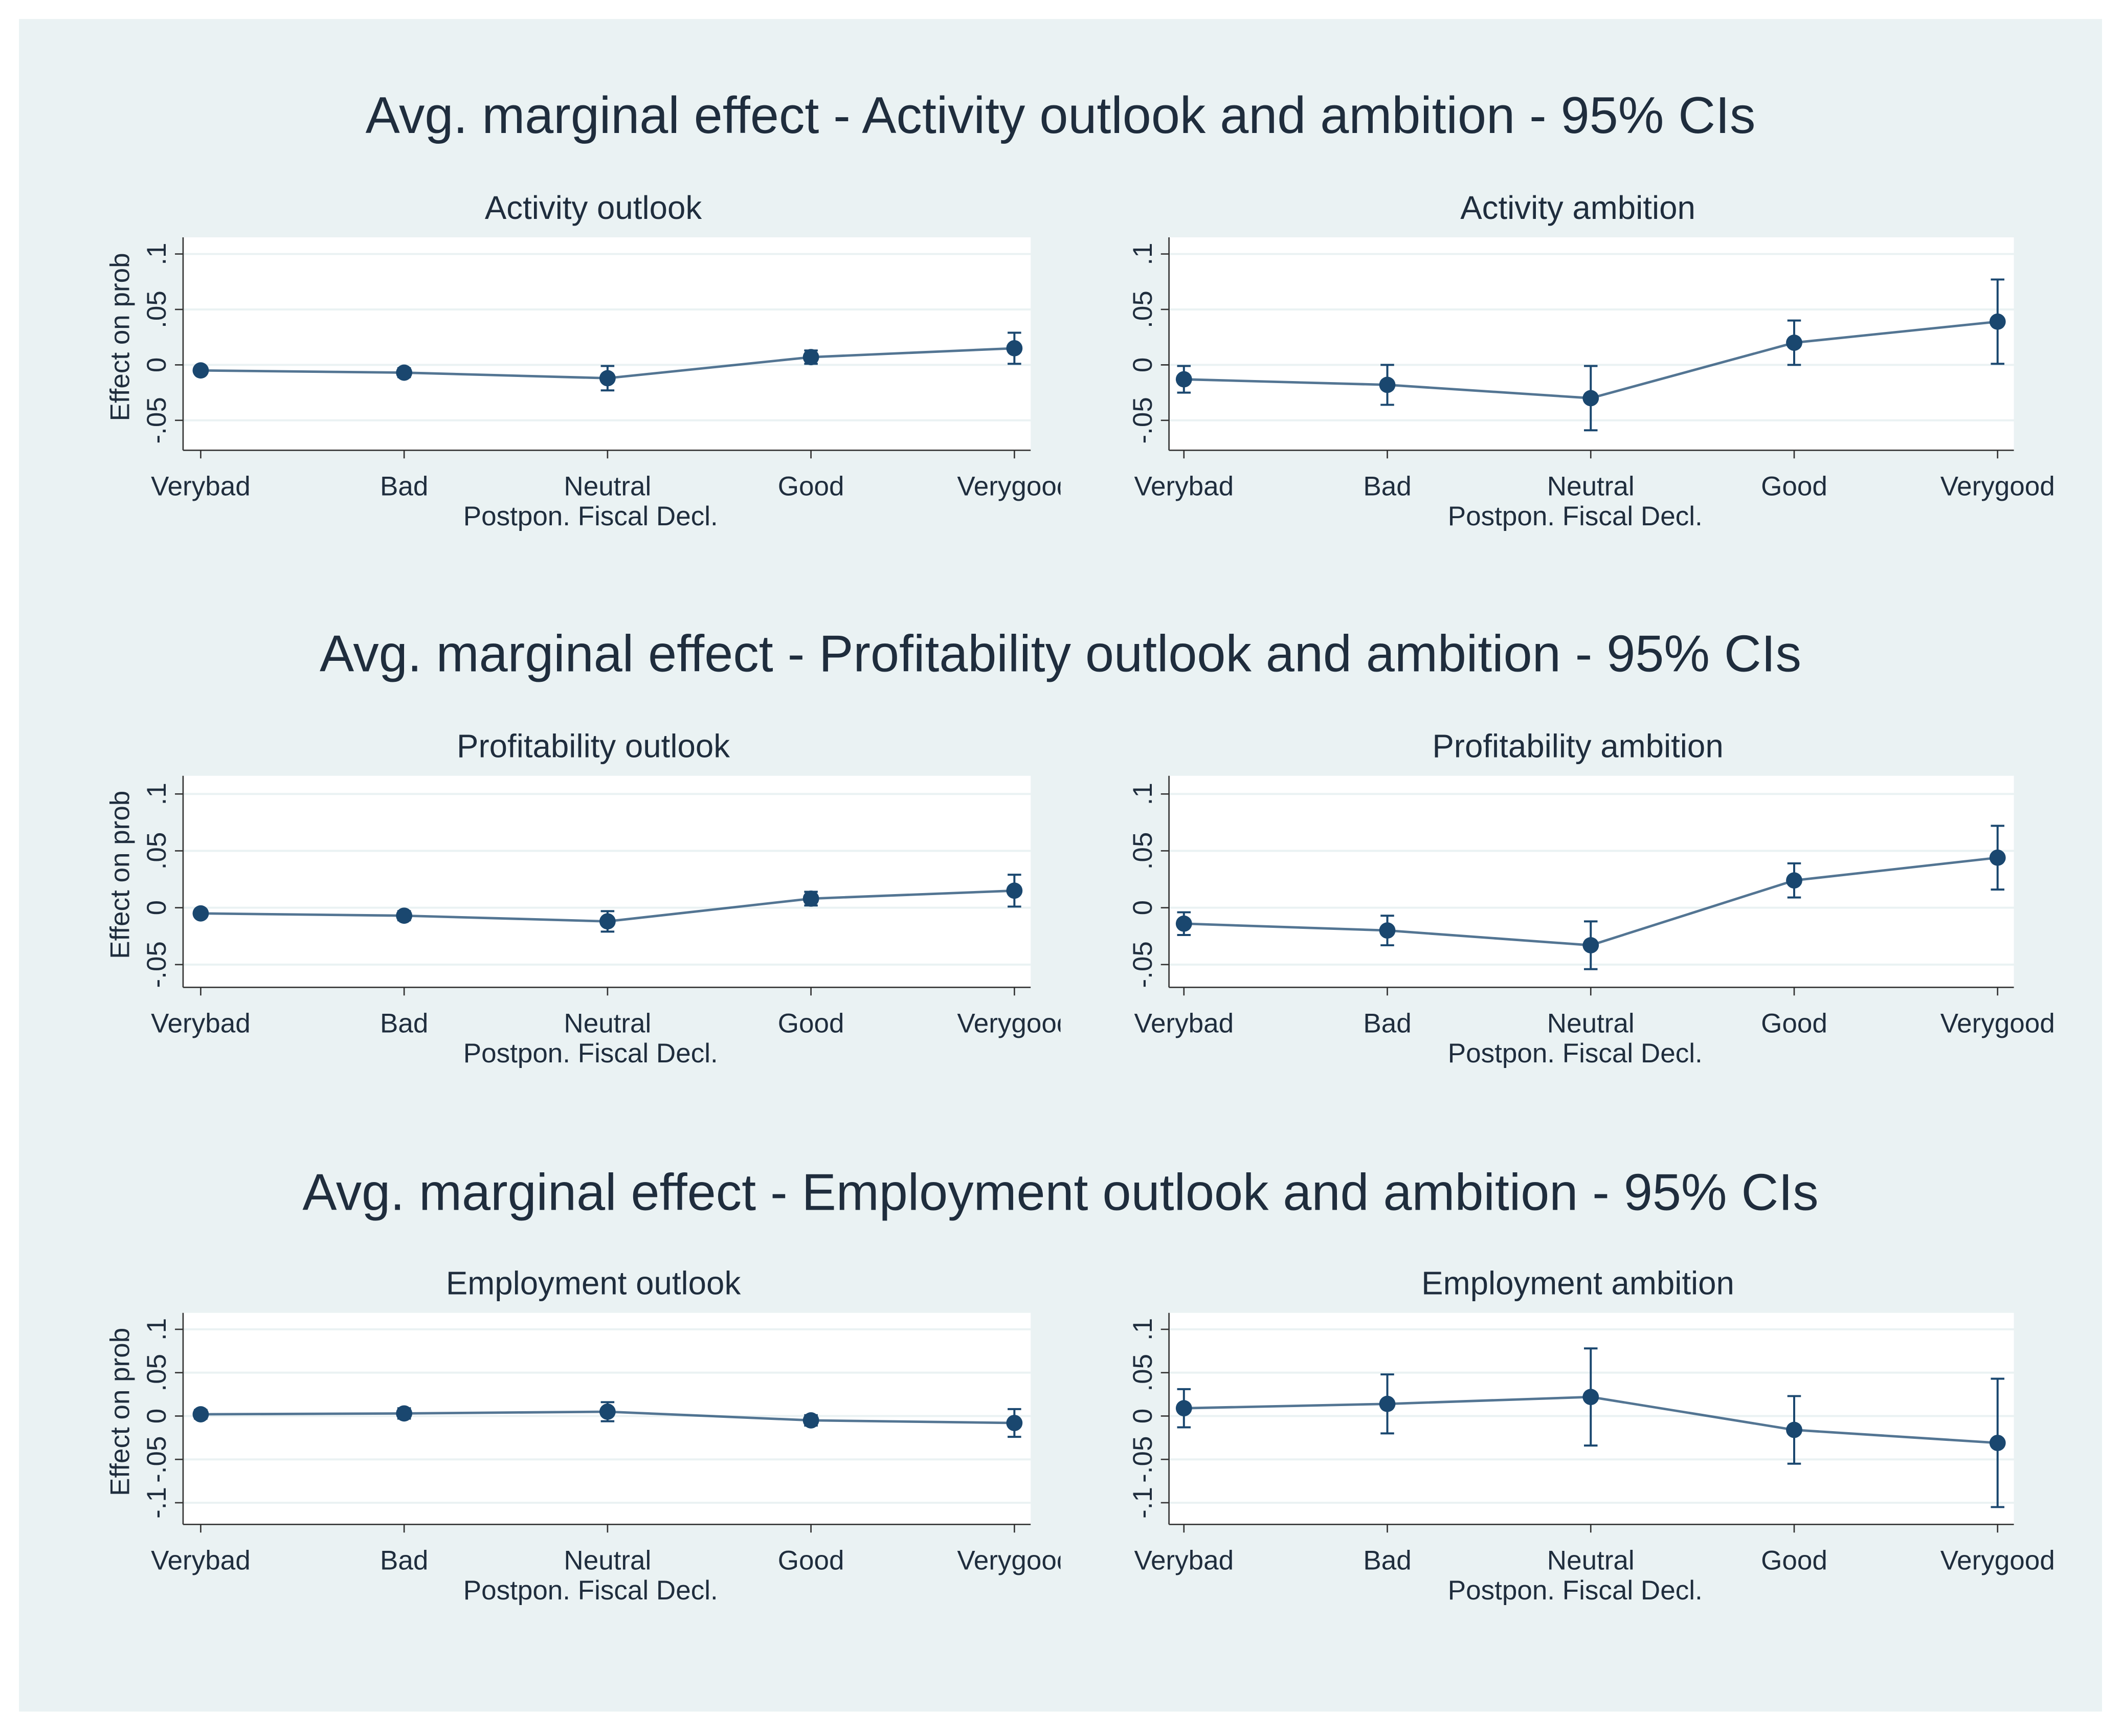 The image size is (2121, 1736). What do you see at coordinates (1143, 1503) in the screenshot?
I see `y-tick-label: -.1` at bounding box center [1143, 1503].